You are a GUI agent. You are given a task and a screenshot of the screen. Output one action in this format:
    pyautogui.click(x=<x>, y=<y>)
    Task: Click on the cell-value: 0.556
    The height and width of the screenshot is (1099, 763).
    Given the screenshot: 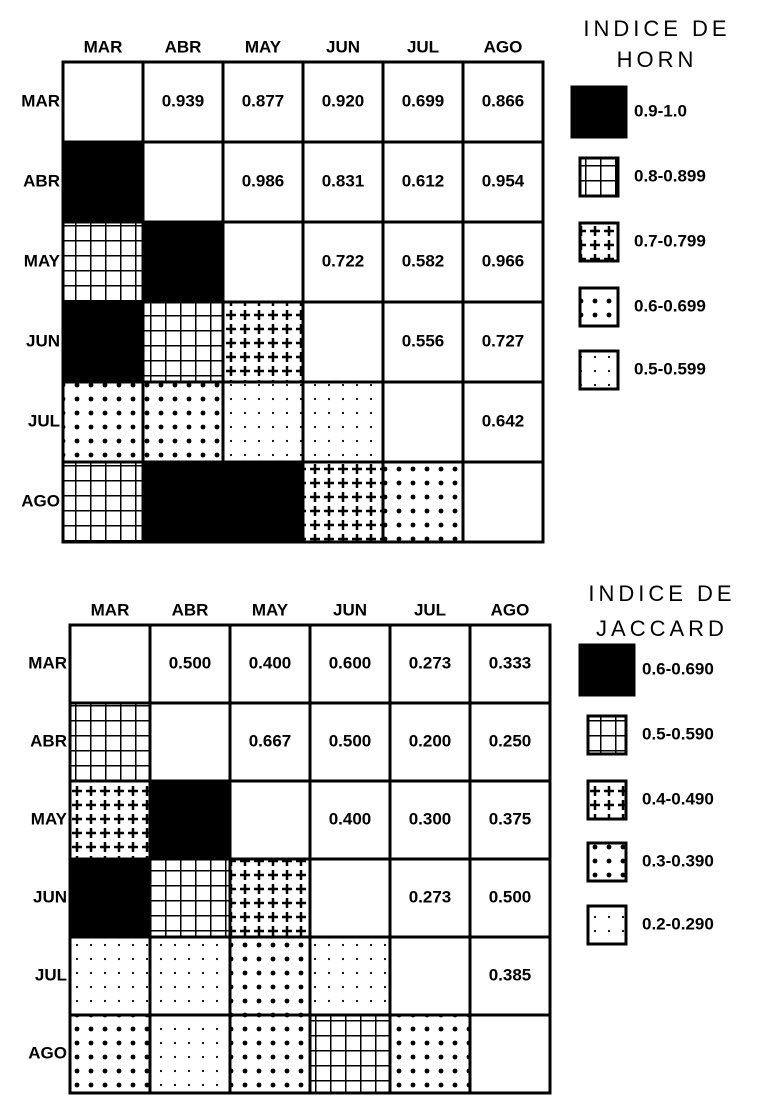 What is the action you would take?
    pyautogui.click(x=423, y=340)
    